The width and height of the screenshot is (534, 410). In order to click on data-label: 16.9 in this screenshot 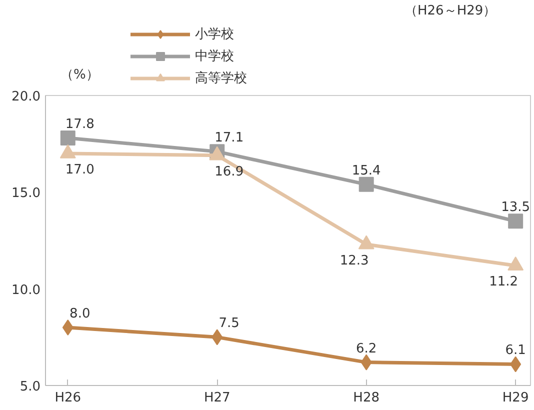, I will do `click(229, 172)`.